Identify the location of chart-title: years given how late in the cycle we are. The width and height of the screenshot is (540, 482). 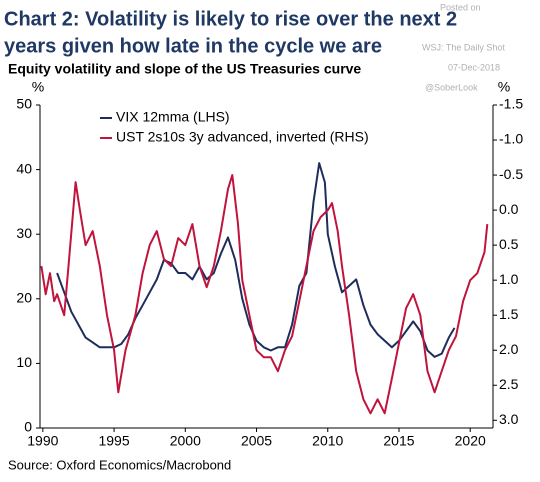
(193, 46).